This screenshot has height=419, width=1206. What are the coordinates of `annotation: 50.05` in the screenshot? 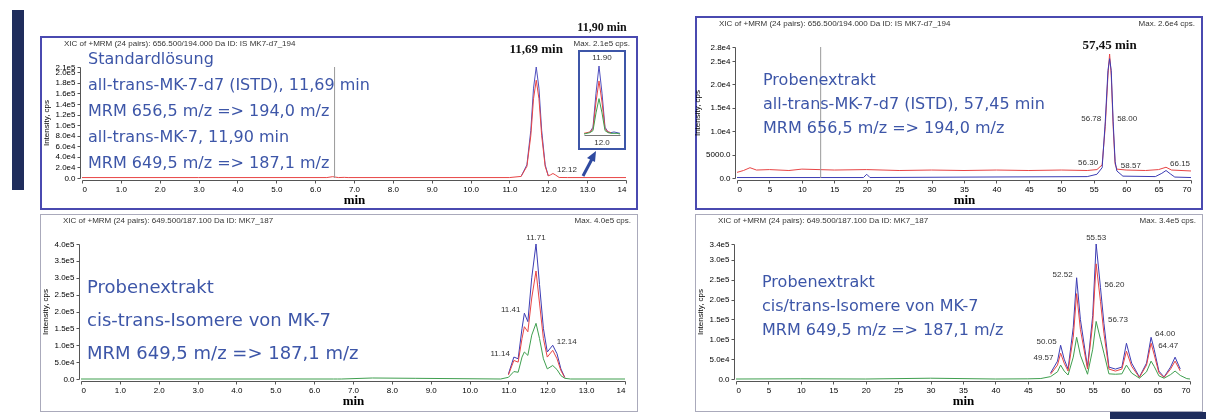 It's located at (1047, 342).